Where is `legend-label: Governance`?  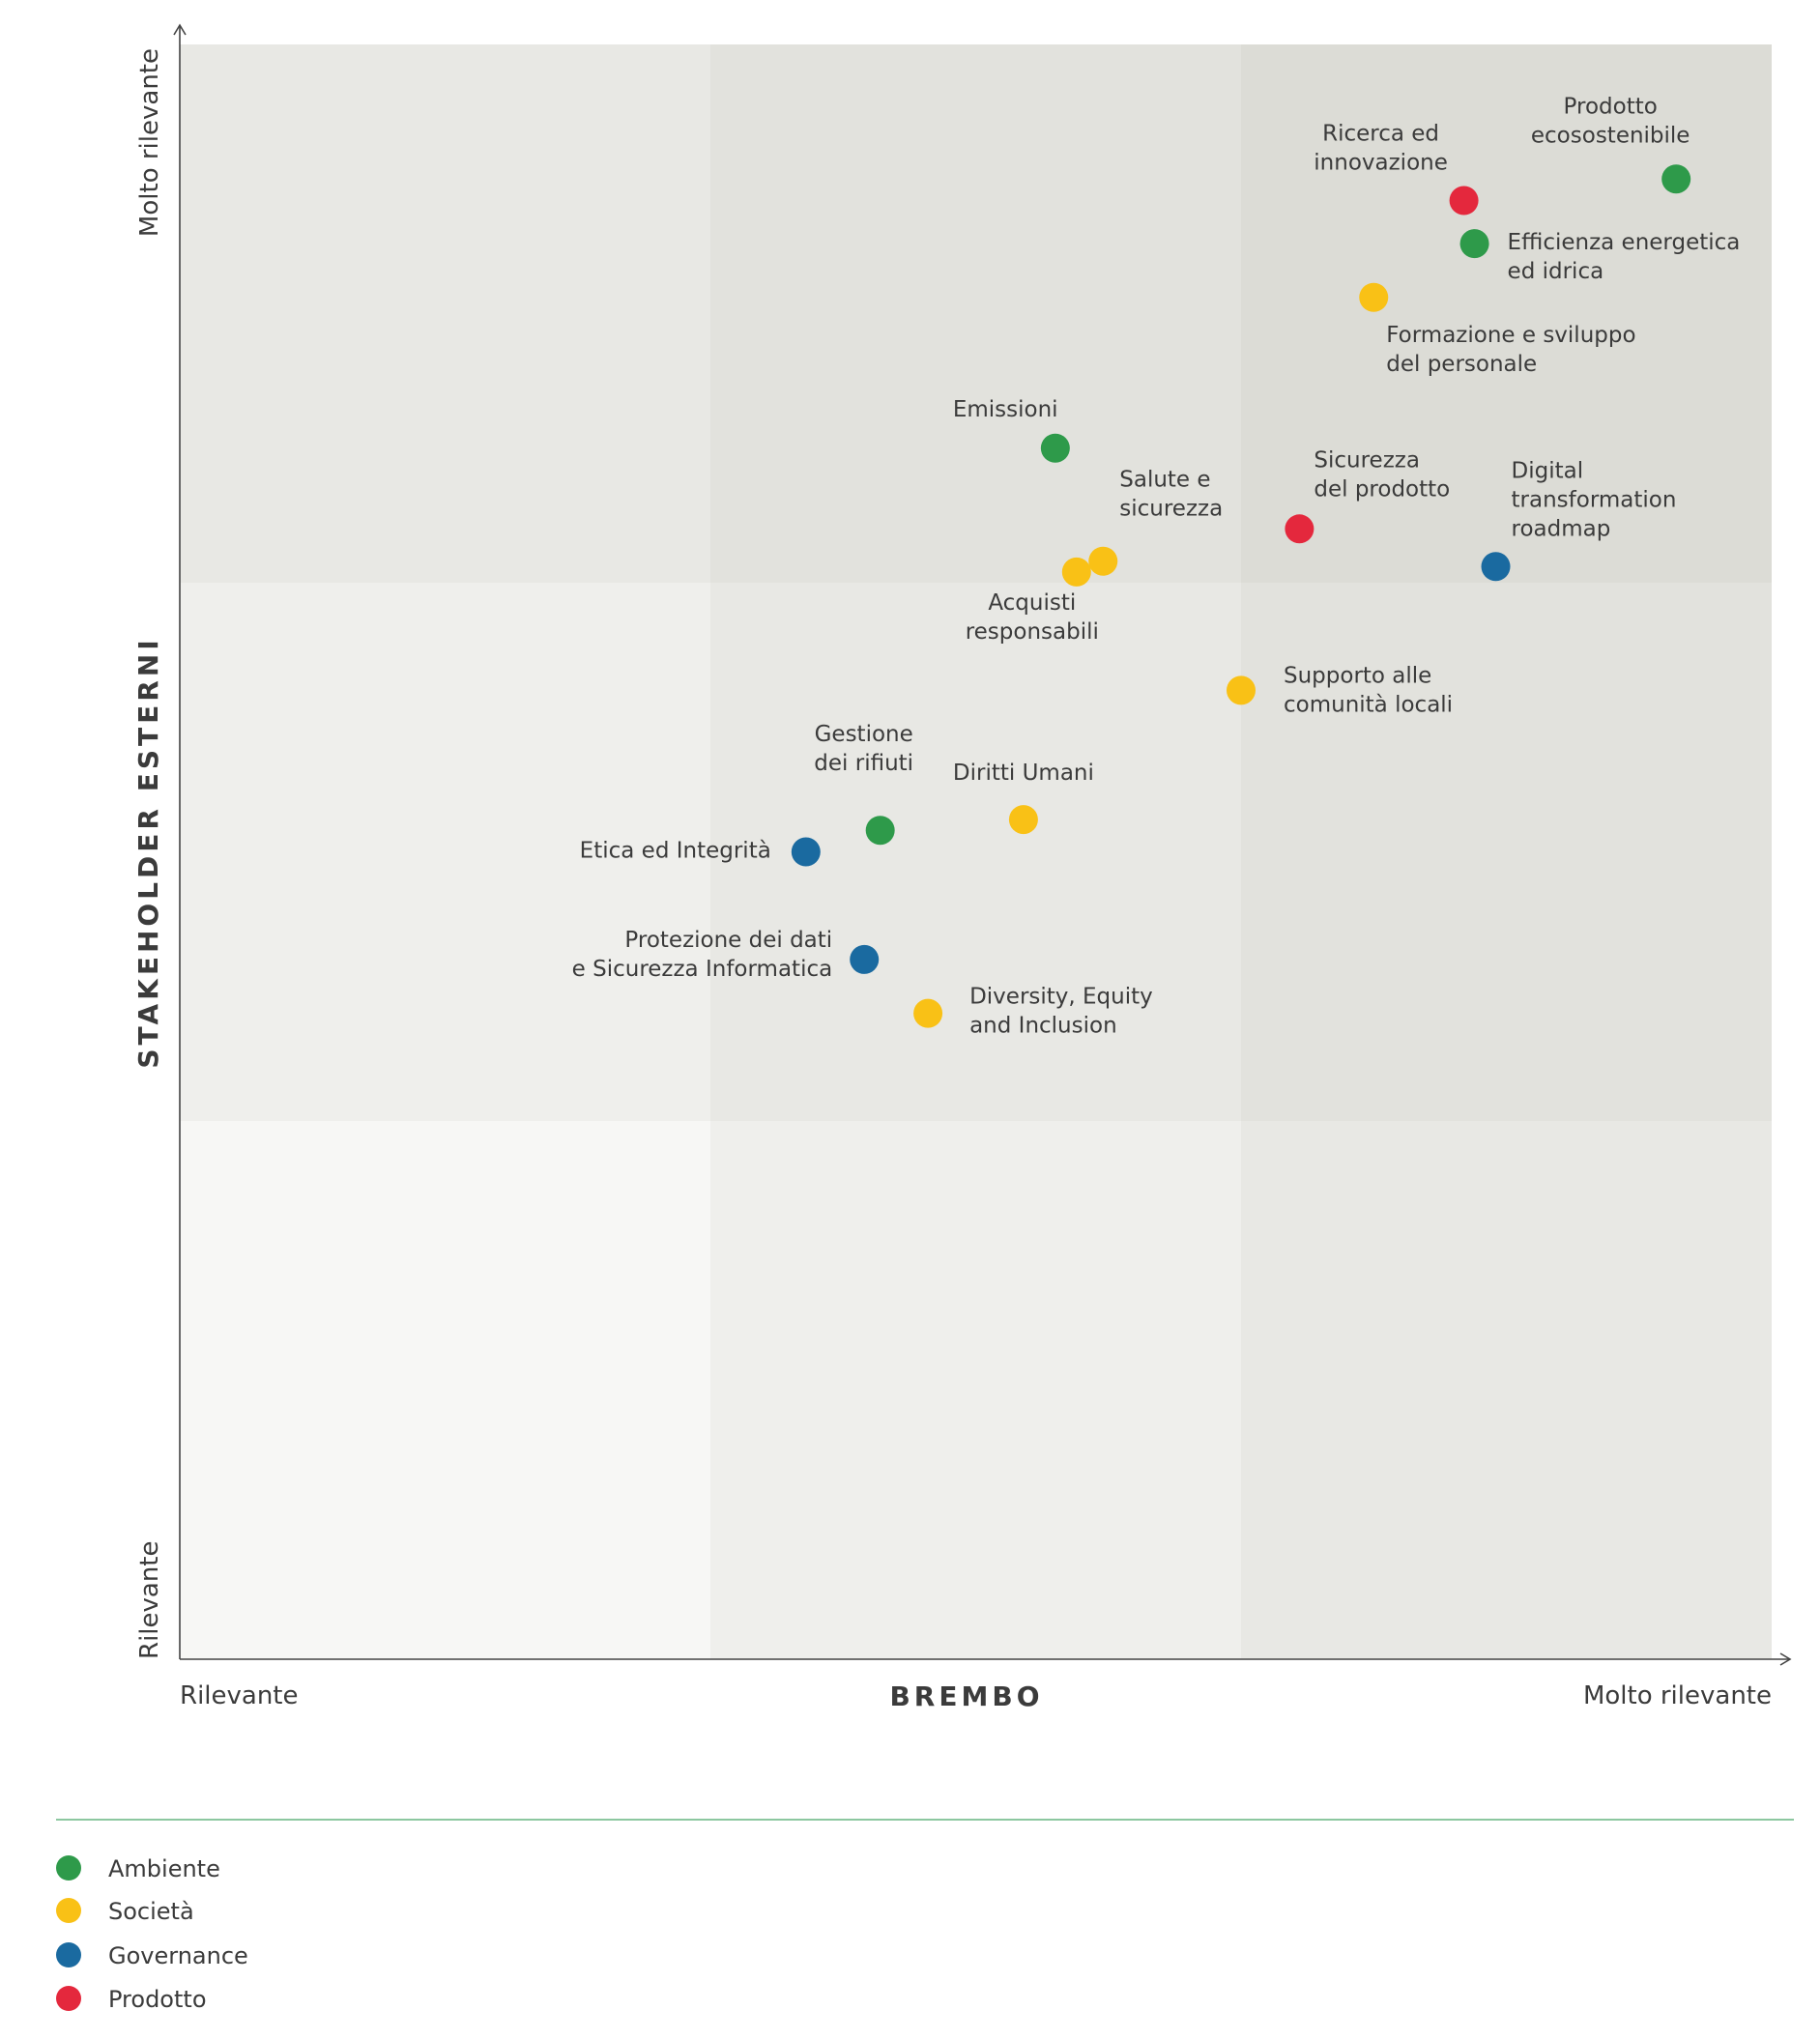
legend-label: Governance is located at coordinates (178, 1956).